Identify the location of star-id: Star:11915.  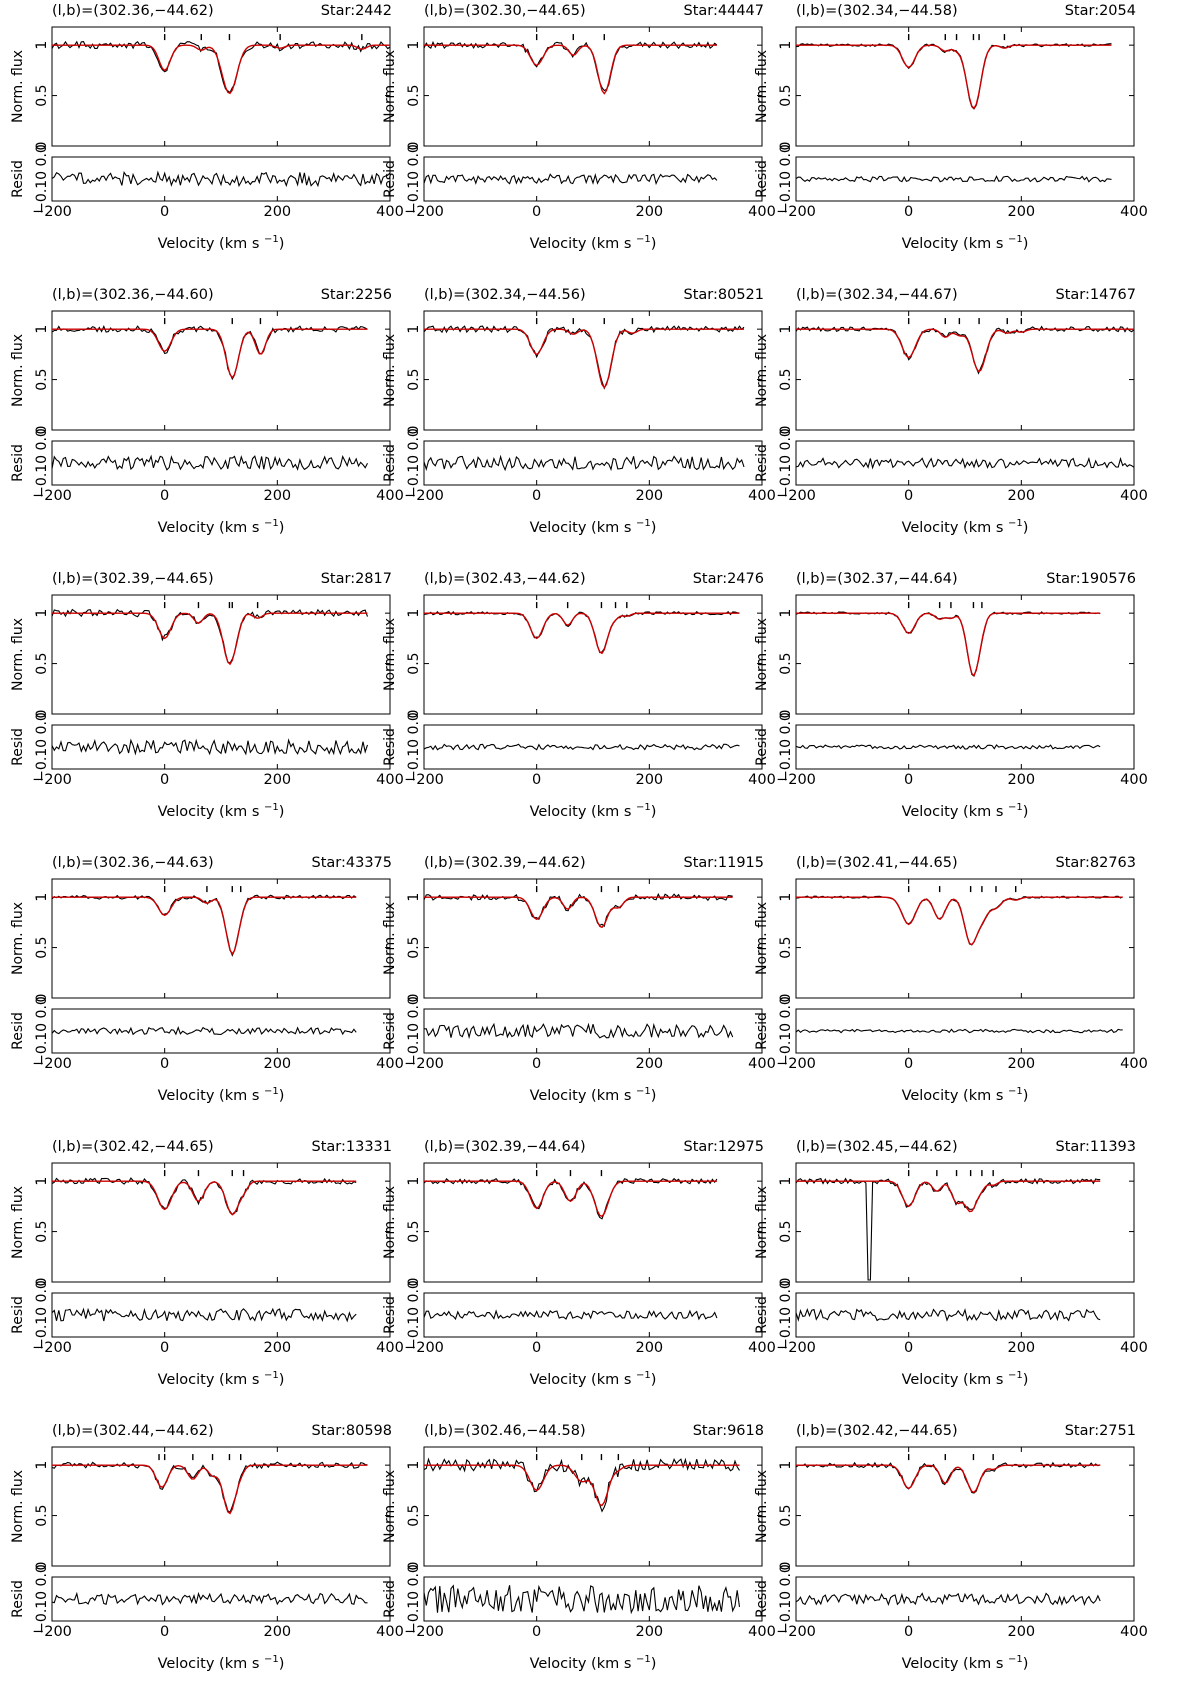
(724, 863).